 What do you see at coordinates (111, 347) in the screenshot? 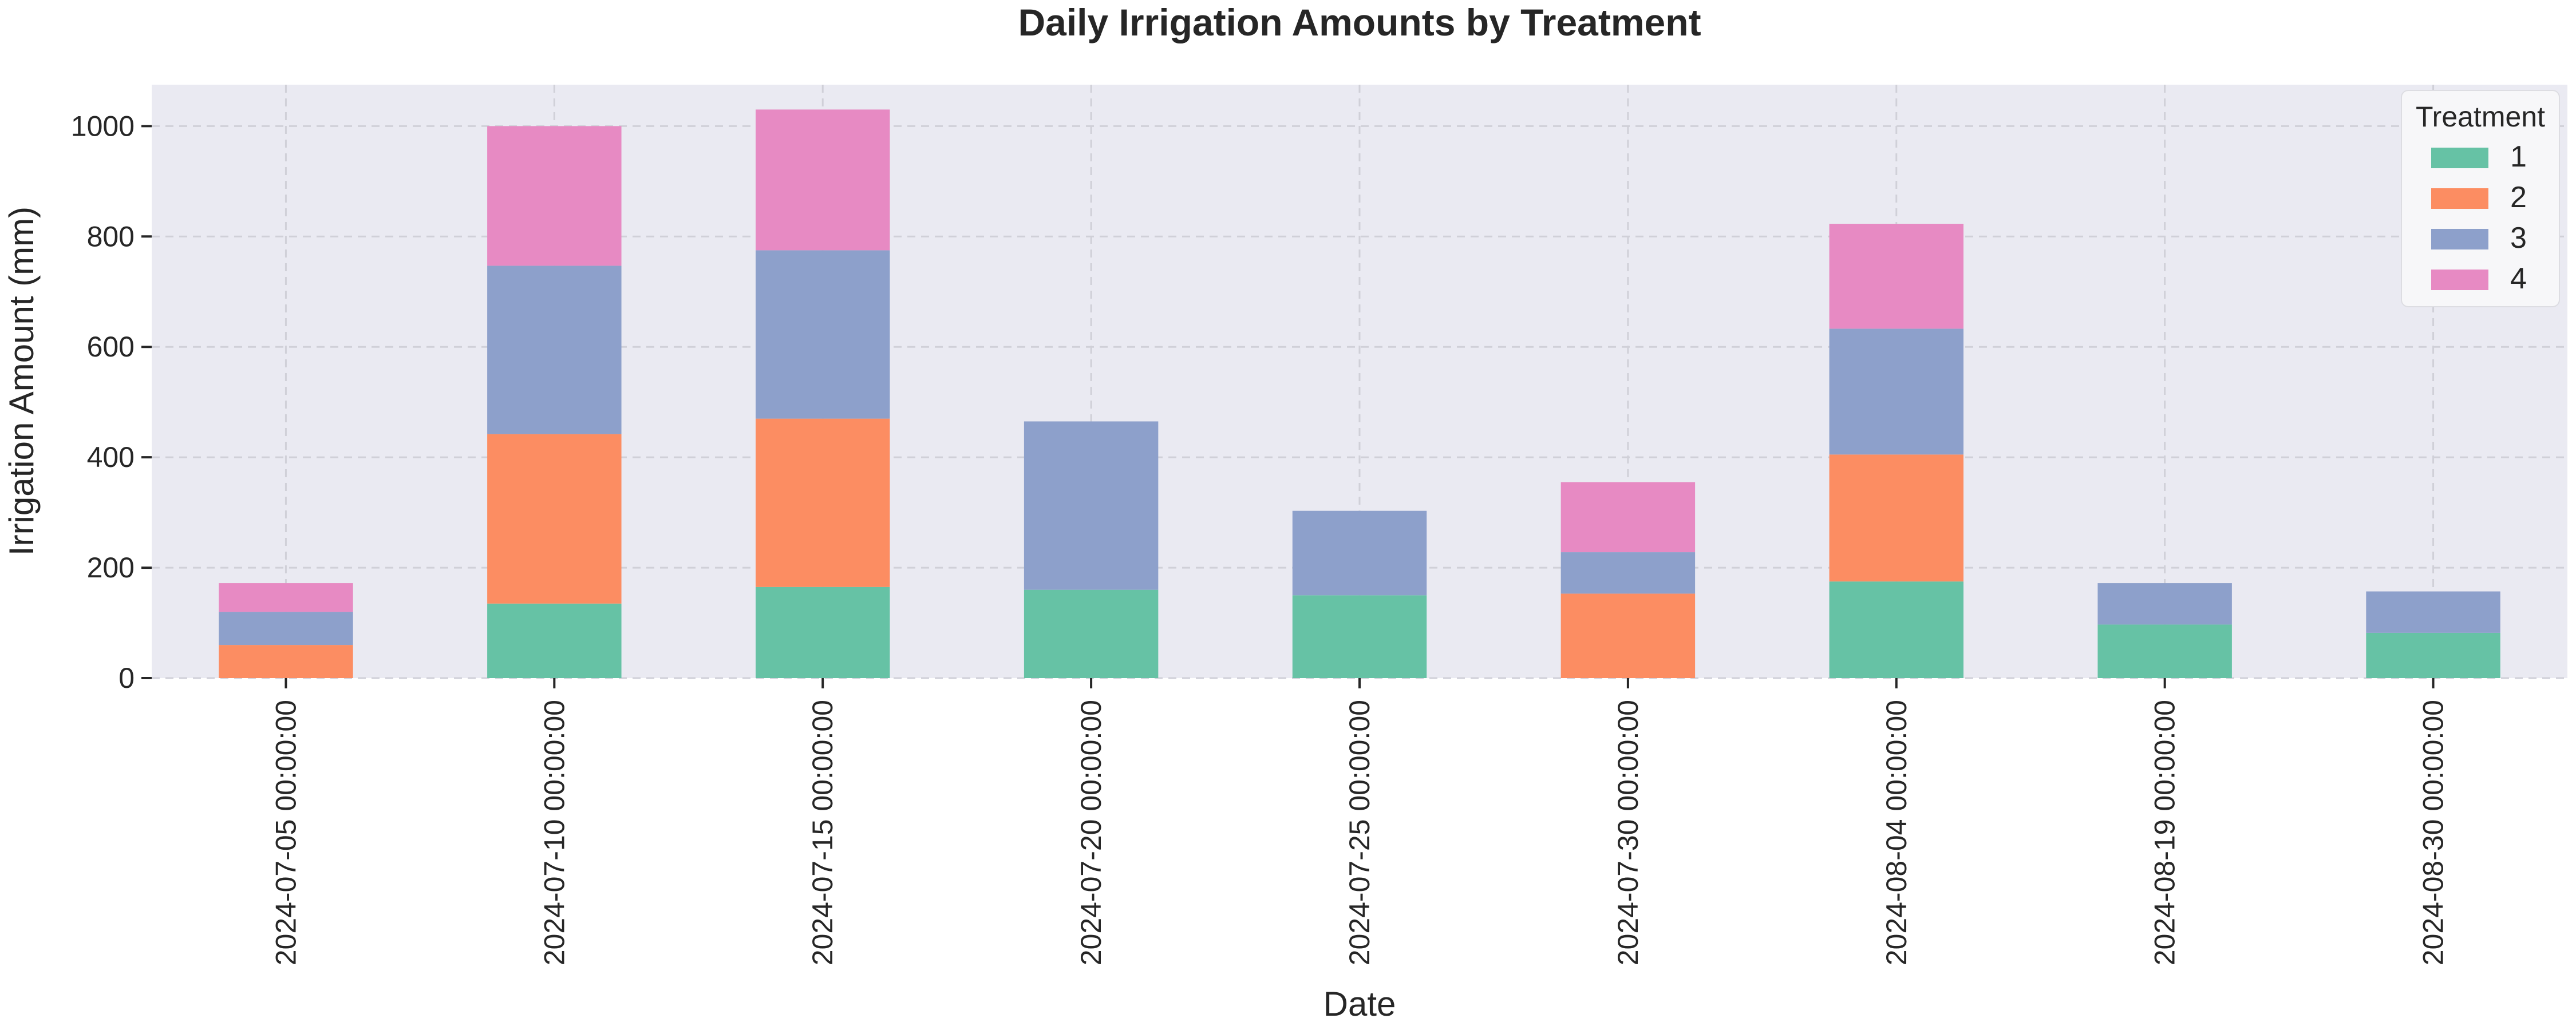
I see `y-tick-label: 600` at bounding box center [111, 347].